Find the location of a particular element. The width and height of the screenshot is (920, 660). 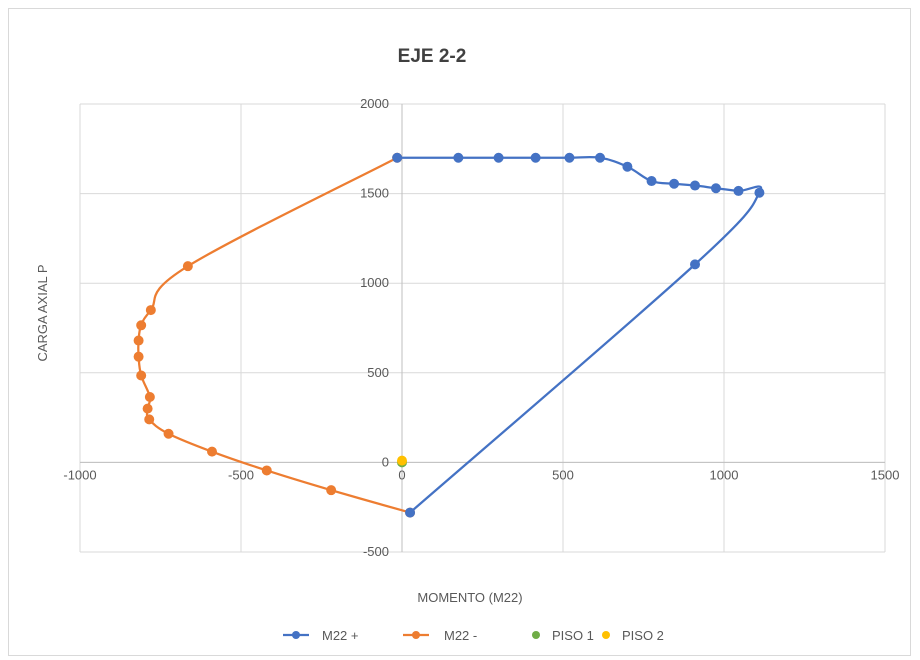

legend: M22 + M22 - PISO 1 PISO 2 is located at coordinates (473, 635).